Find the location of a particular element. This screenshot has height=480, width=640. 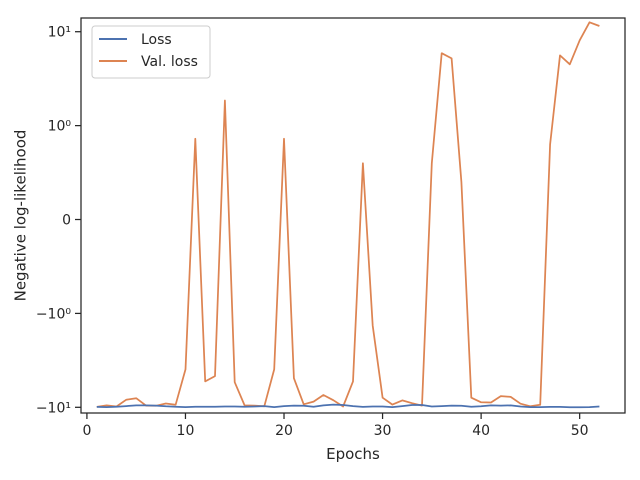

y-tick-label: −10⁰ is located at coordinates (54, 314).